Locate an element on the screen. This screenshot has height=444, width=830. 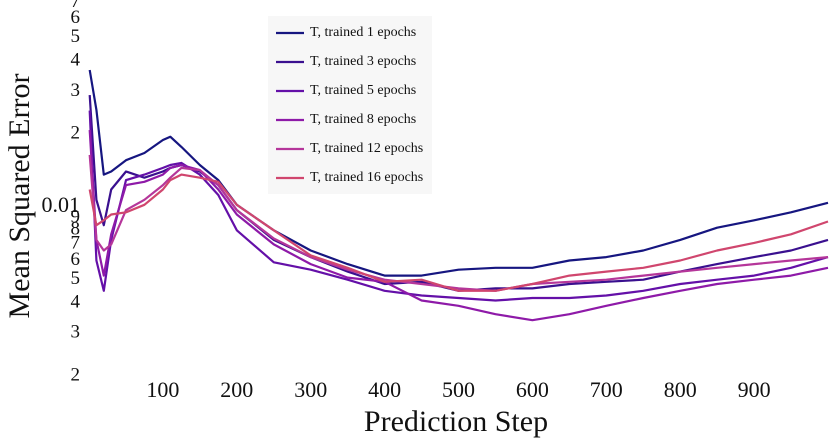
x-tick-label: 300 is located at coordinates (310, 389).